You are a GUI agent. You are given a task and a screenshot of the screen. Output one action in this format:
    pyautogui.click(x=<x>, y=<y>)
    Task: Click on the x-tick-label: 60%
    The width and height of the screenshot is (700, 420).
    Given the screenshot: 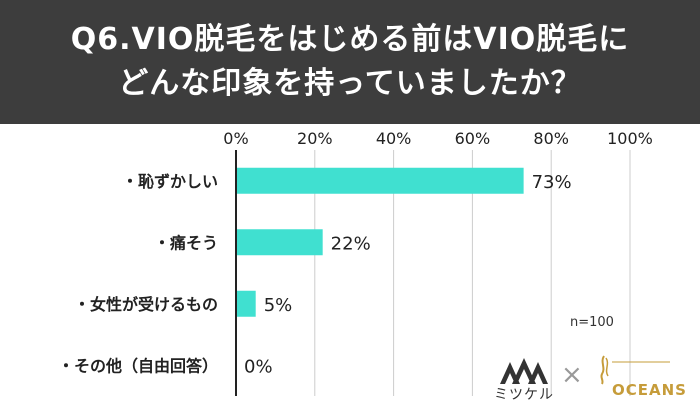 What is the action you would take?
    pyautogui.click(x=473, y=138)
    